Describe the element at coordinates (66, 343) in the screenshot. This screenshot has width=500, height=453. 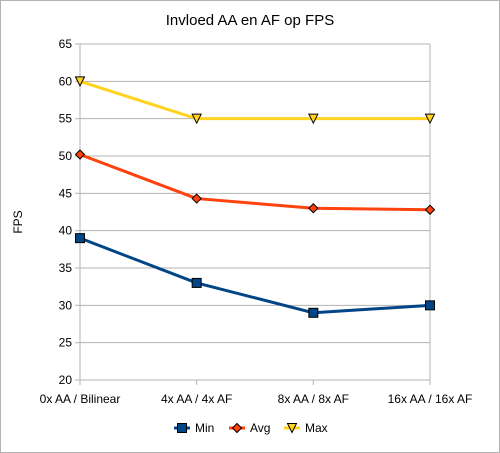
I see `y-tick-label: 25` at that location.